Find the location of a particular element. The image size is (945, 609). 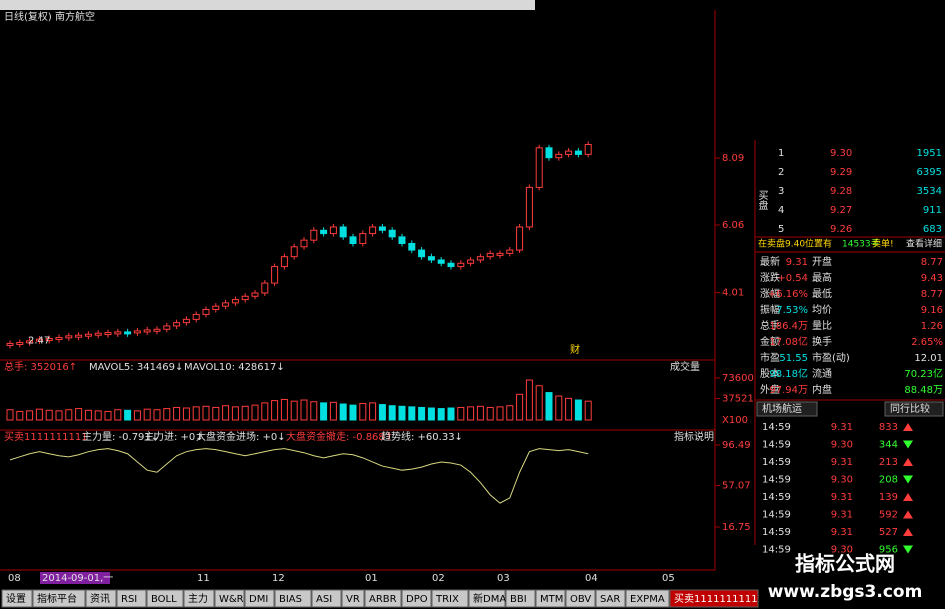

indicator-tab-label: VR is located at coordinates (353, 599).